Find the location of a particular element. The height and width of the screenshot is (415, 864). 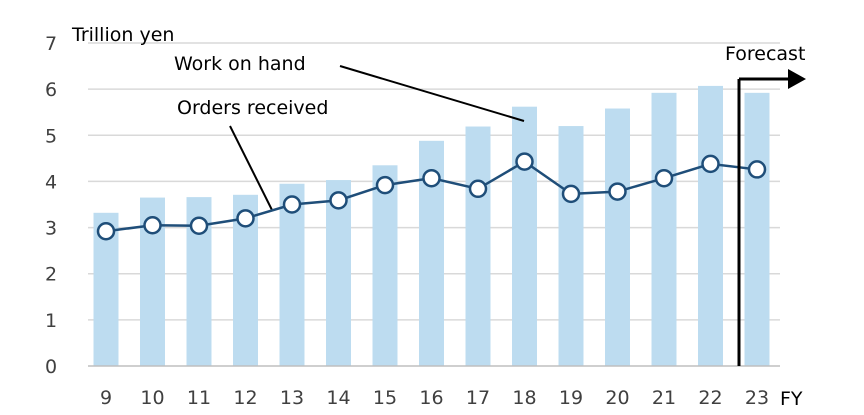

x-unit-label: FY is located at coordinates (791, 399).